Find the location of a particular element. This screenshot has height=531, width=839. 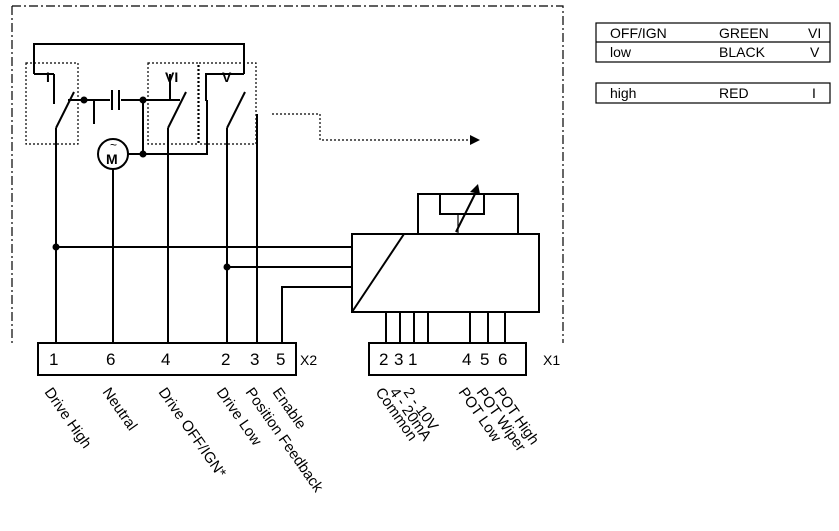

terminal-block-x2 is located at coordinates (167, 359).